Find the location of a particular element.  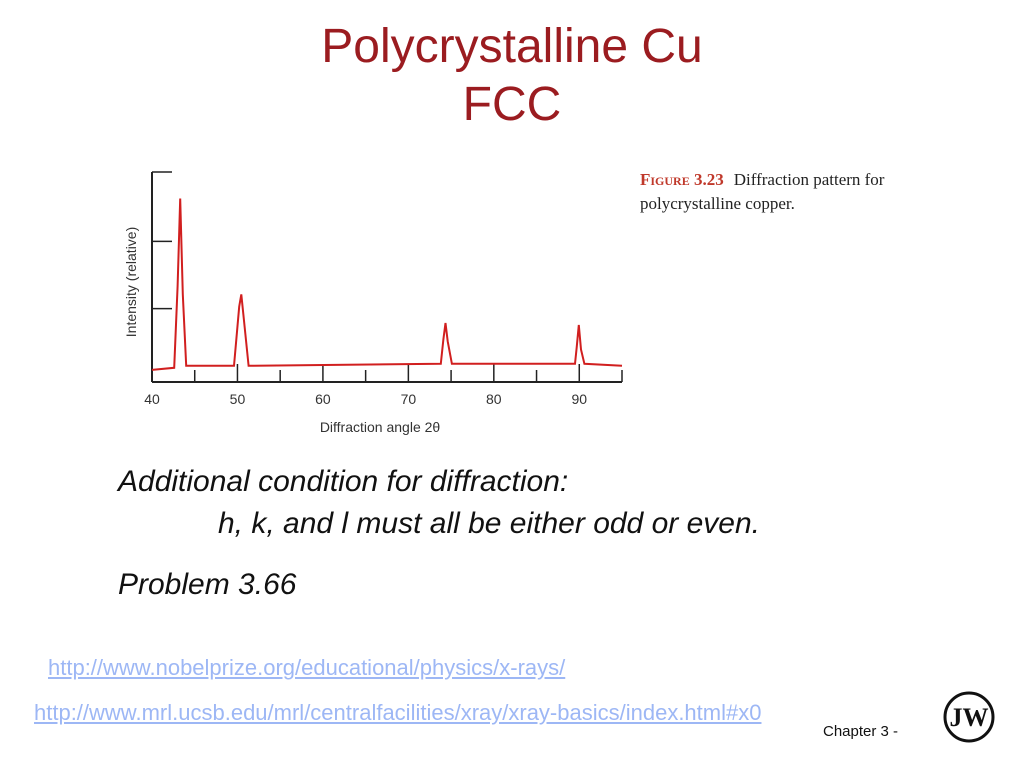

condition-heading: Additional condition for diffraction: is located at coordinates (343, 481).